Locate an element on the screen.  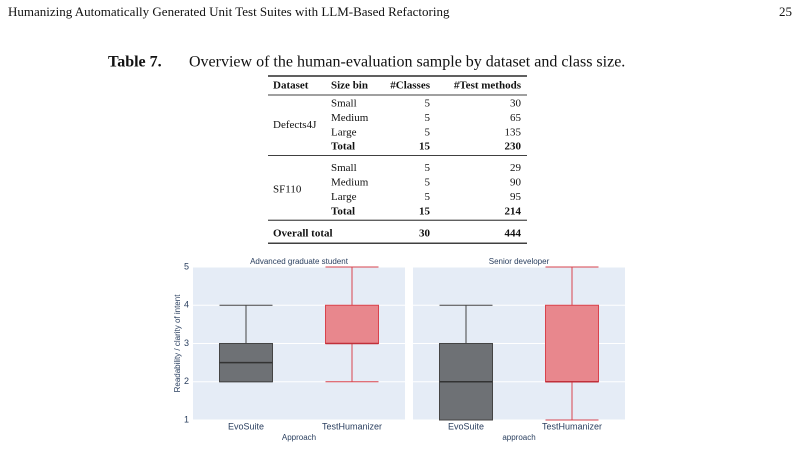
panel-title: Advanced graduate student is located at coordinates (299, 261).